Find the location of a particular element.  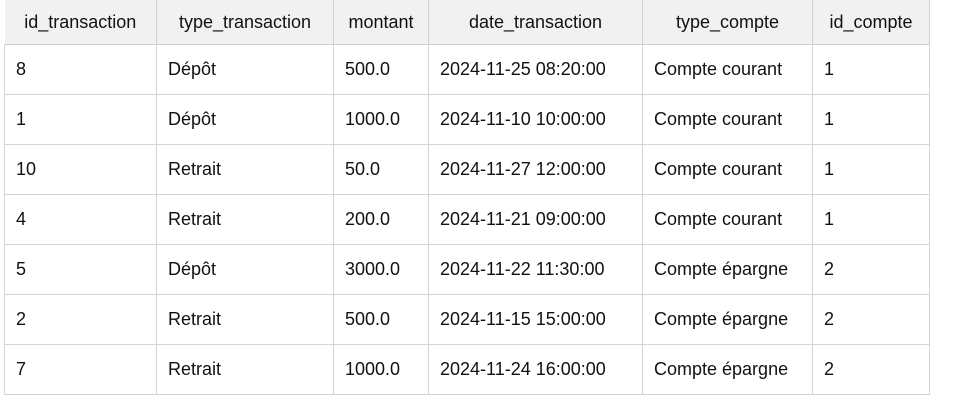

cell-date-transaction: 2024-11-21 09:00:00 is located at coordinates (535, 219).